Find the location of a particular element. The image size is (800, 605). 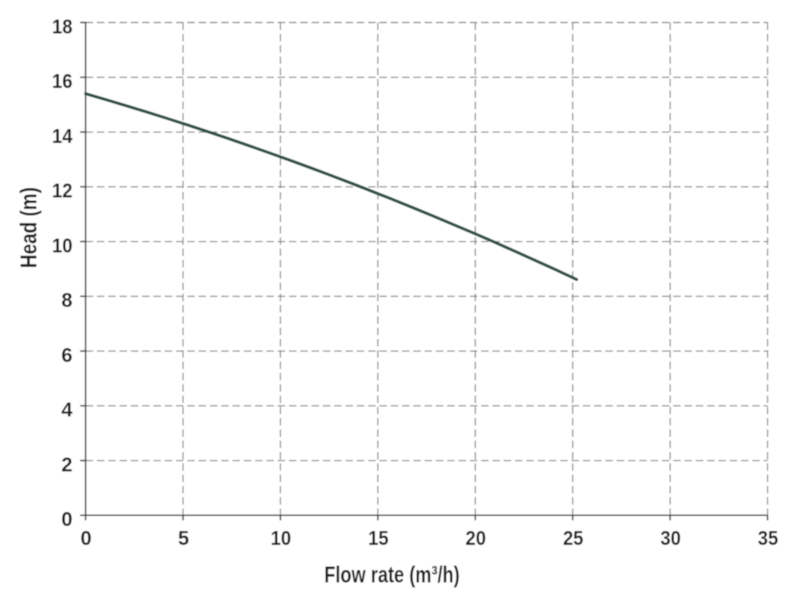

svg-text: 4 is located at coordinates (67, 411).